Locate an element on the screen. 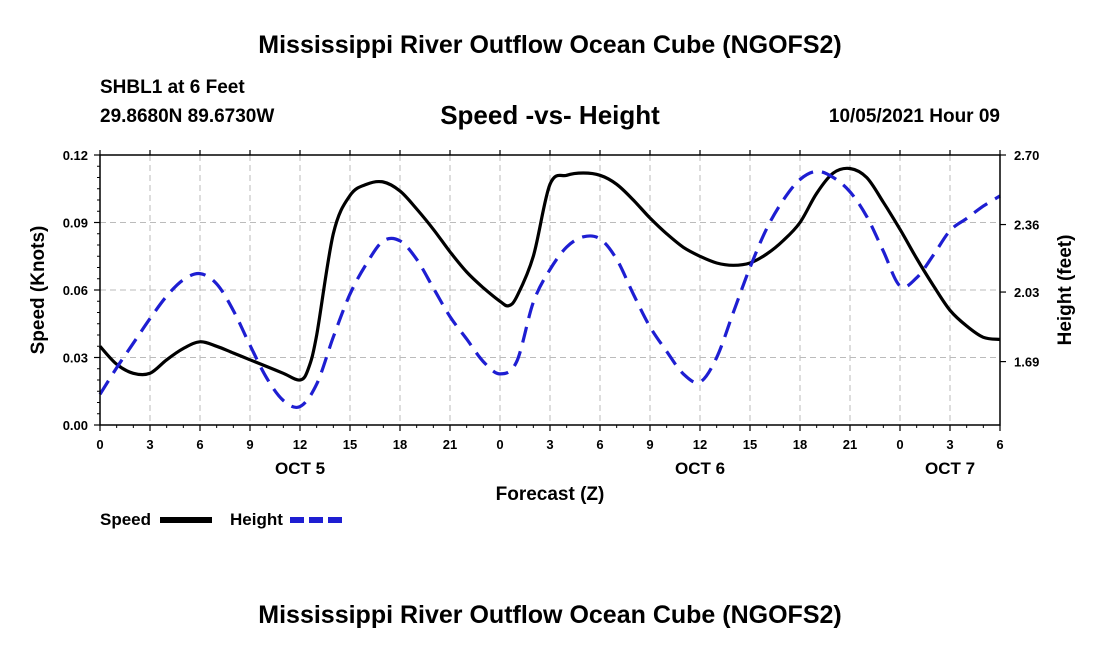 The image size is (1100, 650). station-coordinates: 29.8680N 89.6730W is located at coordinates (187, 116).